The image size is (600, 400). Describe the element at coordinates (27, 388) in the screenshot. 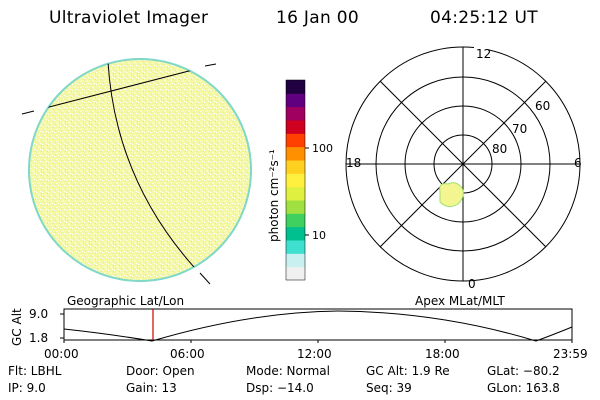

I see `info-ip: IP: 9.0` at that location.